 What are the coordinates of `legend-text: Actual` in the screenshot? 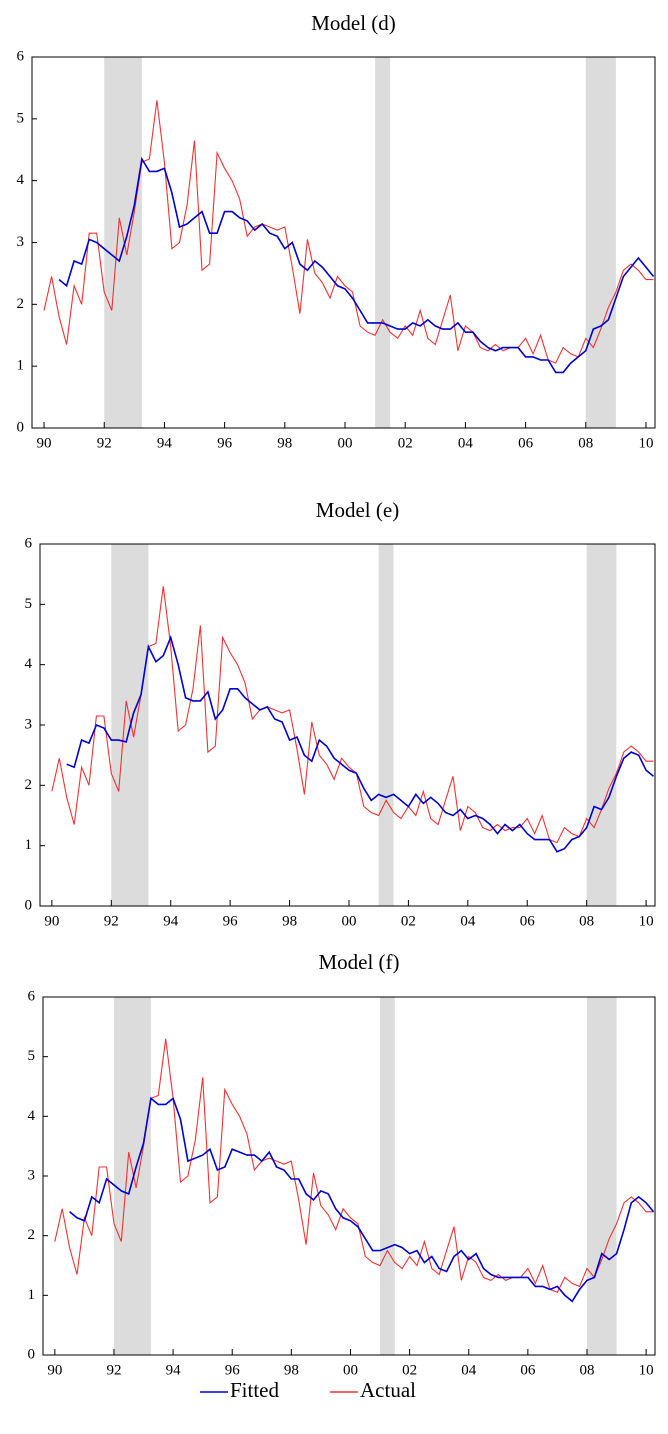 It's located at (388, 1390).